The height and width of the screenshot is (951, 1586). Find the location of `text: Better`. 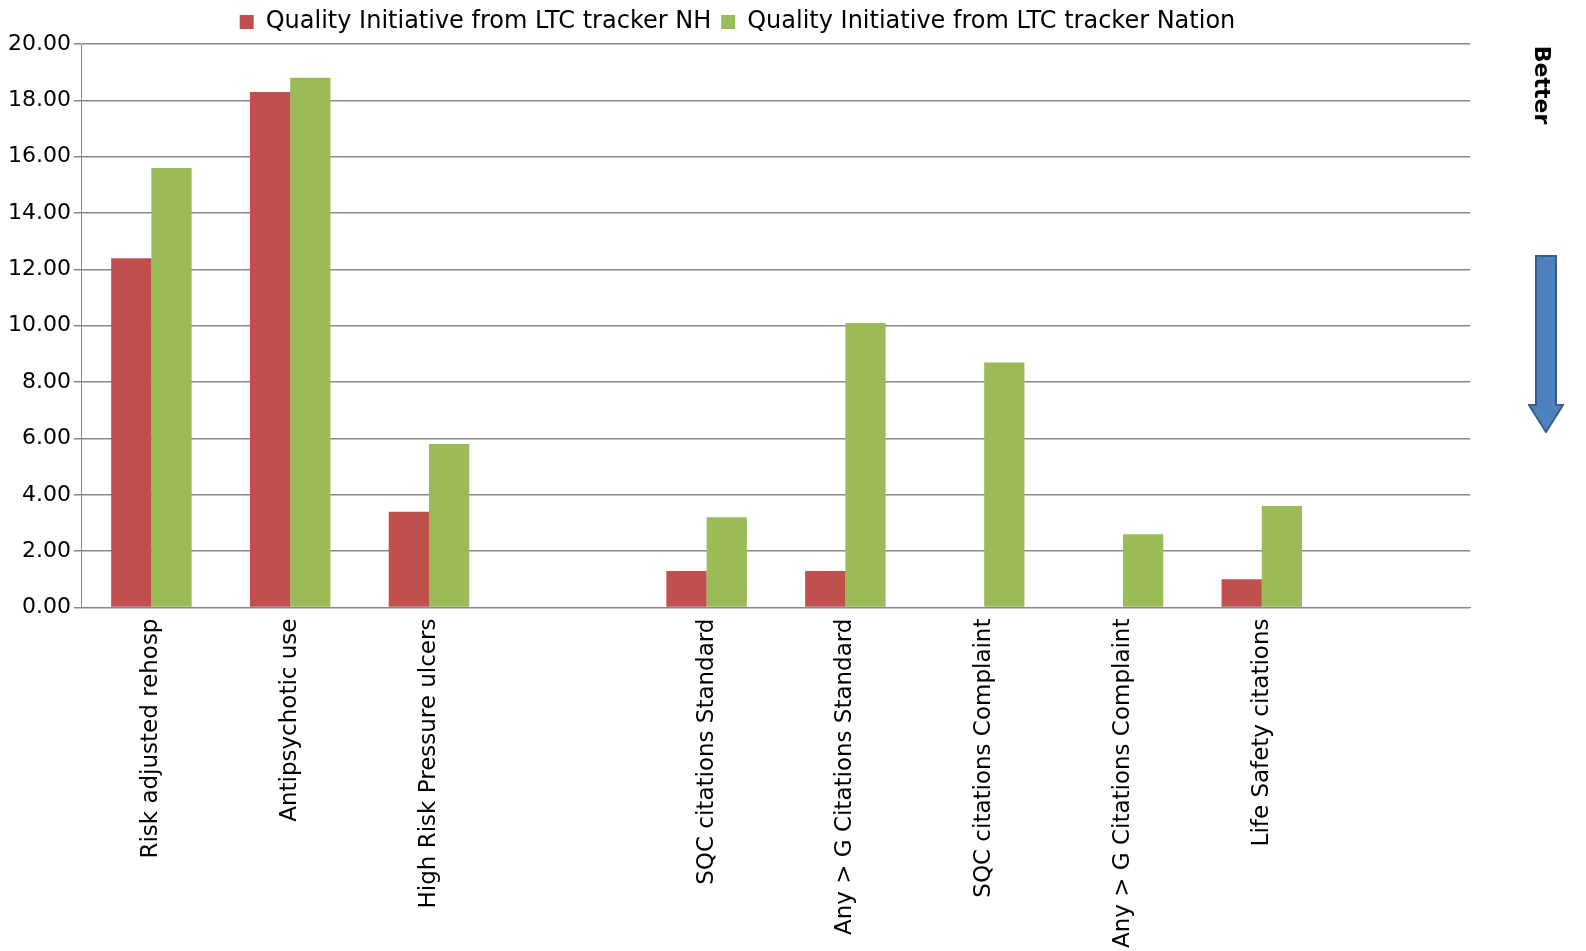

text: Better is located at coordinates (1542, 85).